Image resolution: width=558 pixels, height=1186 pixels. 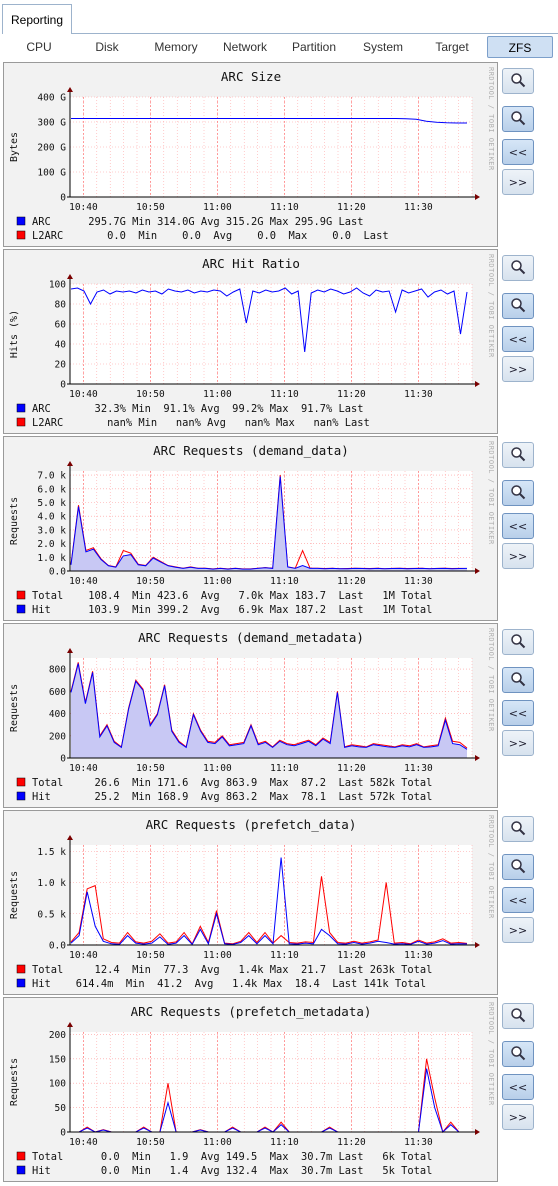 I want to click on graph-title: ARC Requests (demand_data), so click(x=251, y=450).